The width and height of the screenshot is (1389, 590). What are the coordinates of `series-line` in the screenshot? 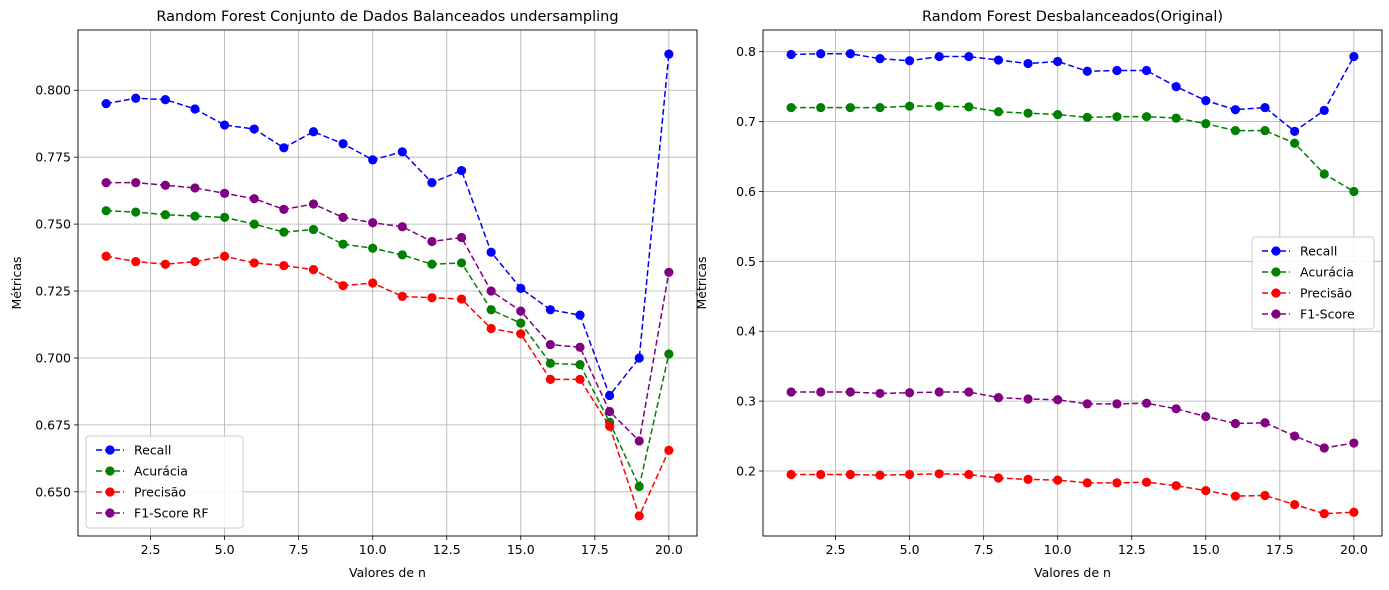 It's located at (1073, 149).